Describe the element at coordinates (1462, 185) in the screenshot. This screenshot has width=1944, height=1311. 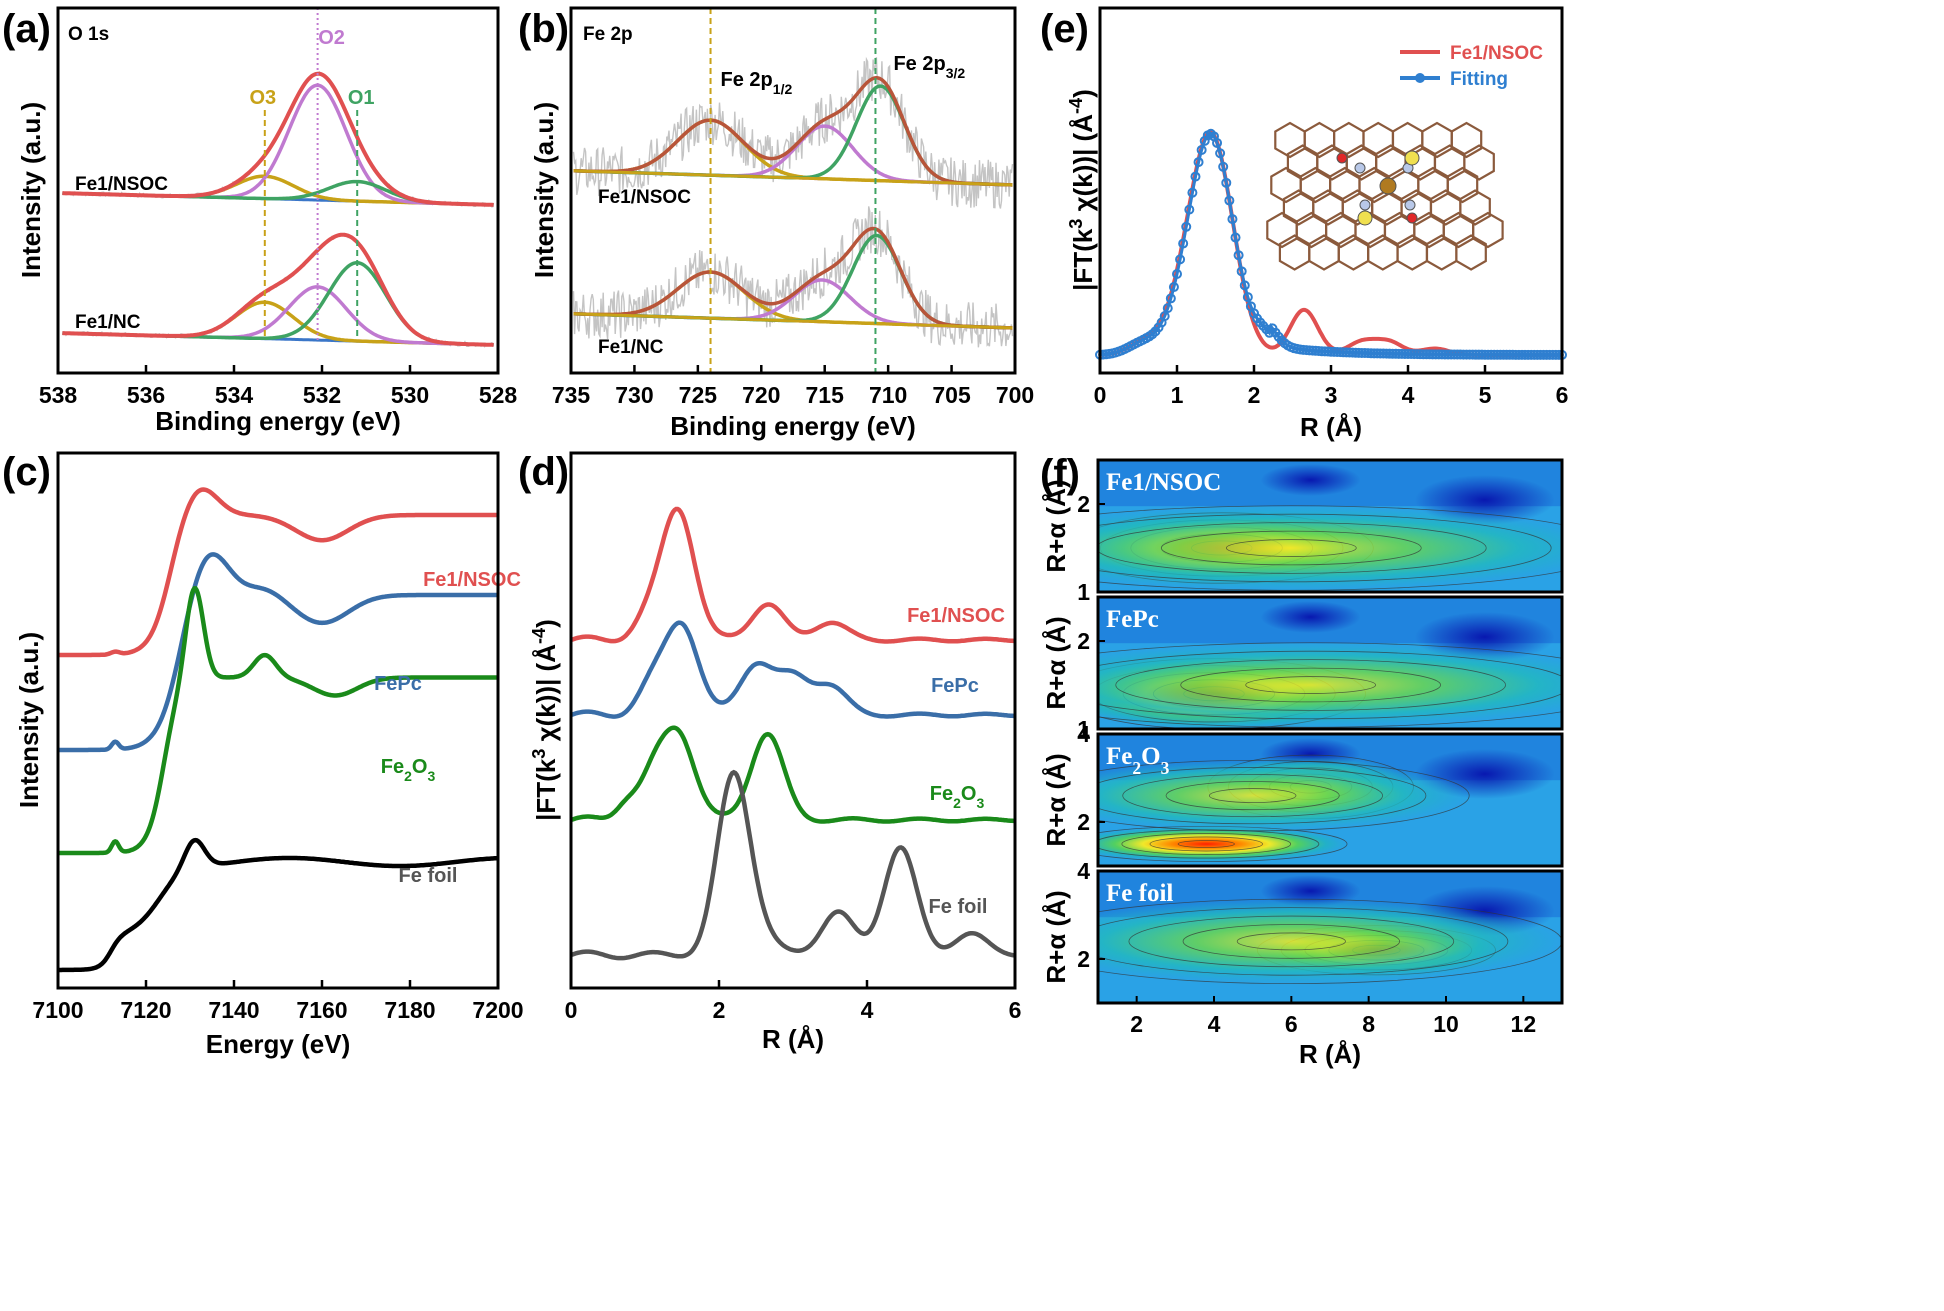
I see `lattice-ring` at that location.